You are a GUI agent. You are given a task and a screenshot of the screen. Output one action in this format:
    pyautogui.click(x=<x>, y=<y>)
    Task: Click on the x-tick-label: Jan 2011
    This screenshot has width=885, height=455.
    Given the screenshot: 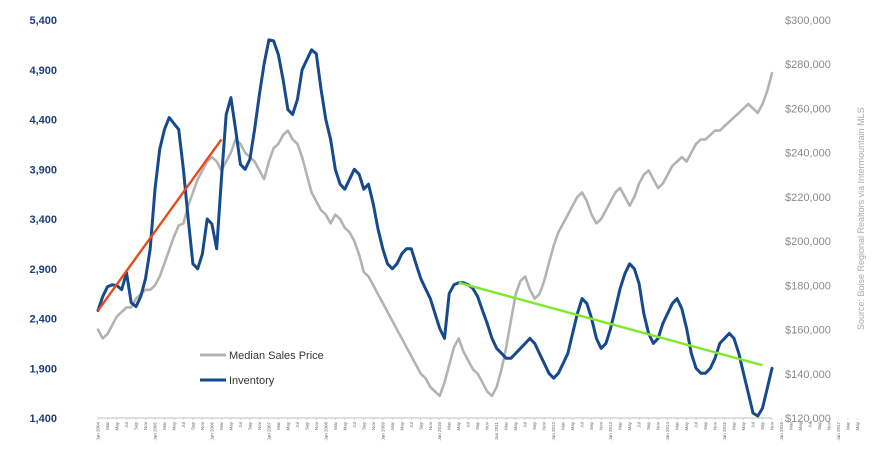 What is the action you would take?
    pyautogui.click(x=496, y=431)
    